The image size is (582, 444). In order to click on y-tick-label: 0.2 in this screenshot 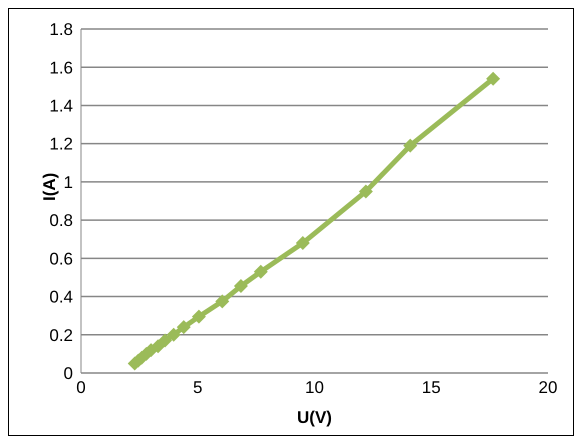, I will do `click(61, 335)`.